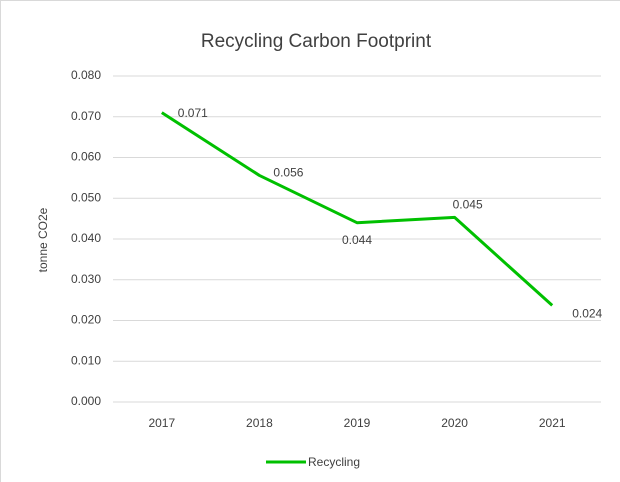  Describe the element at coordinates (552, 423) in the screenshot. I see `x-tick-label: 2021` at that location.